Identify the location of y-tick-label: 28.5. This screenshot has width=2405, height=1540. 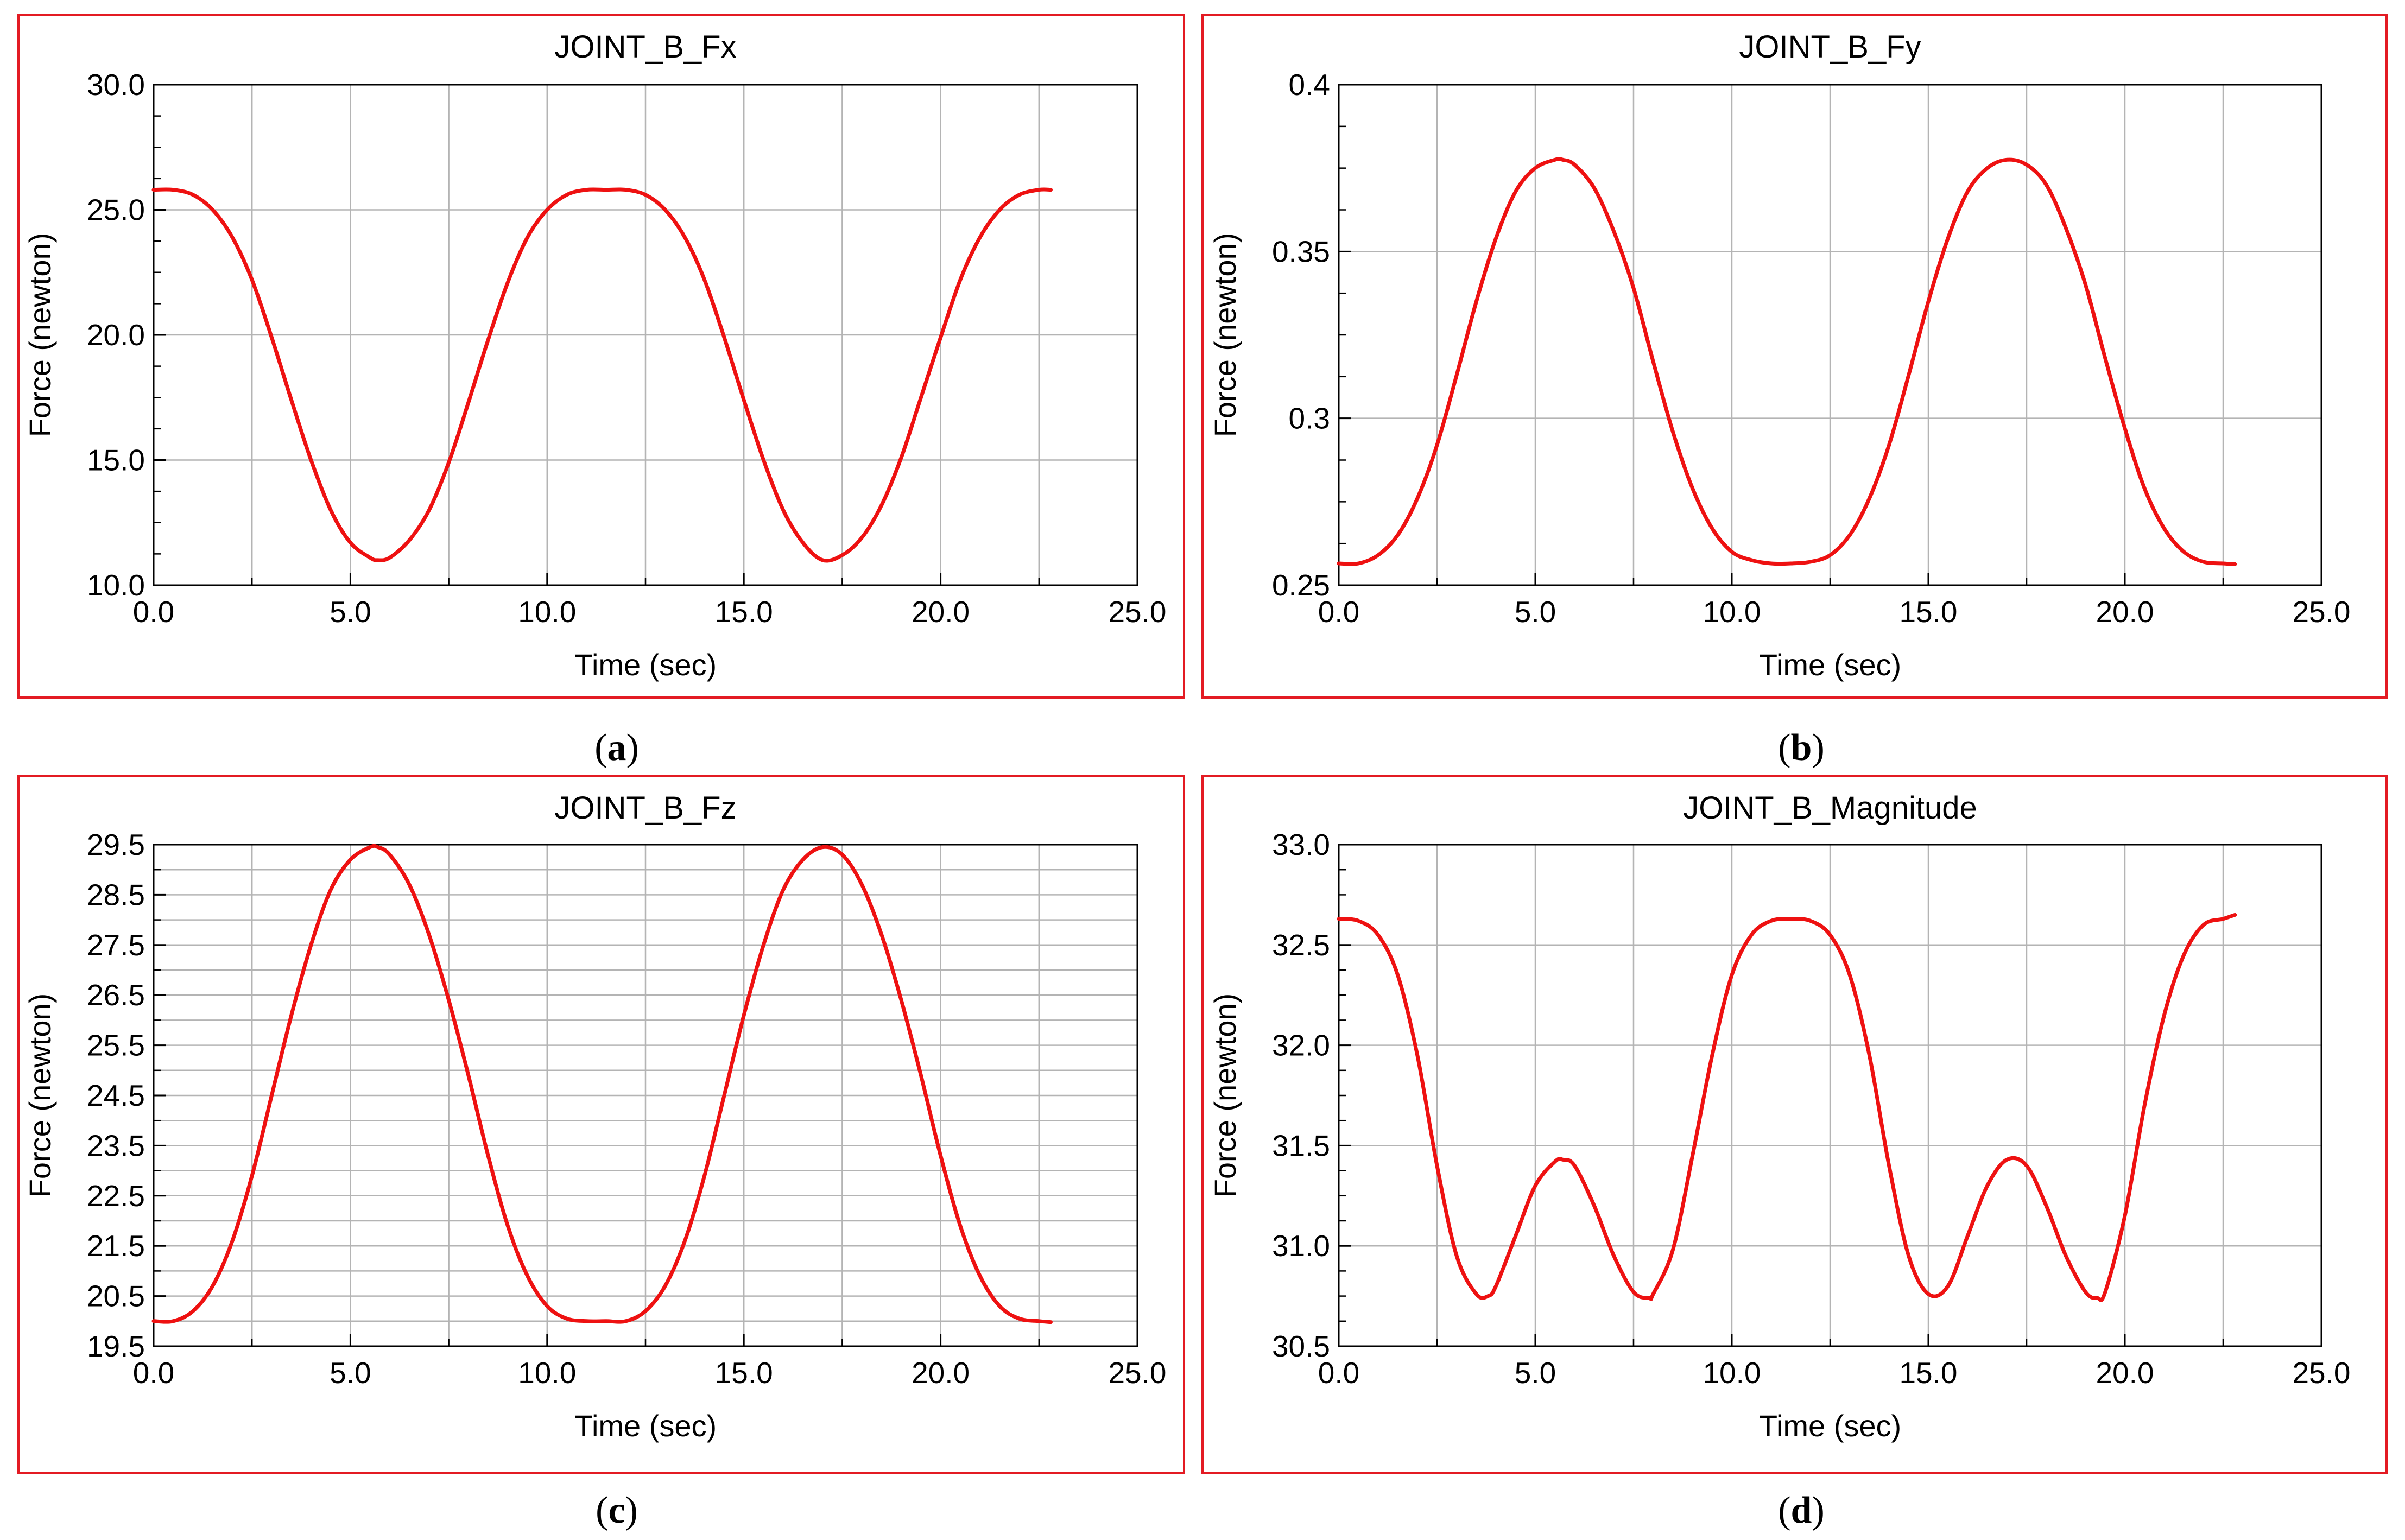
(116, 894).